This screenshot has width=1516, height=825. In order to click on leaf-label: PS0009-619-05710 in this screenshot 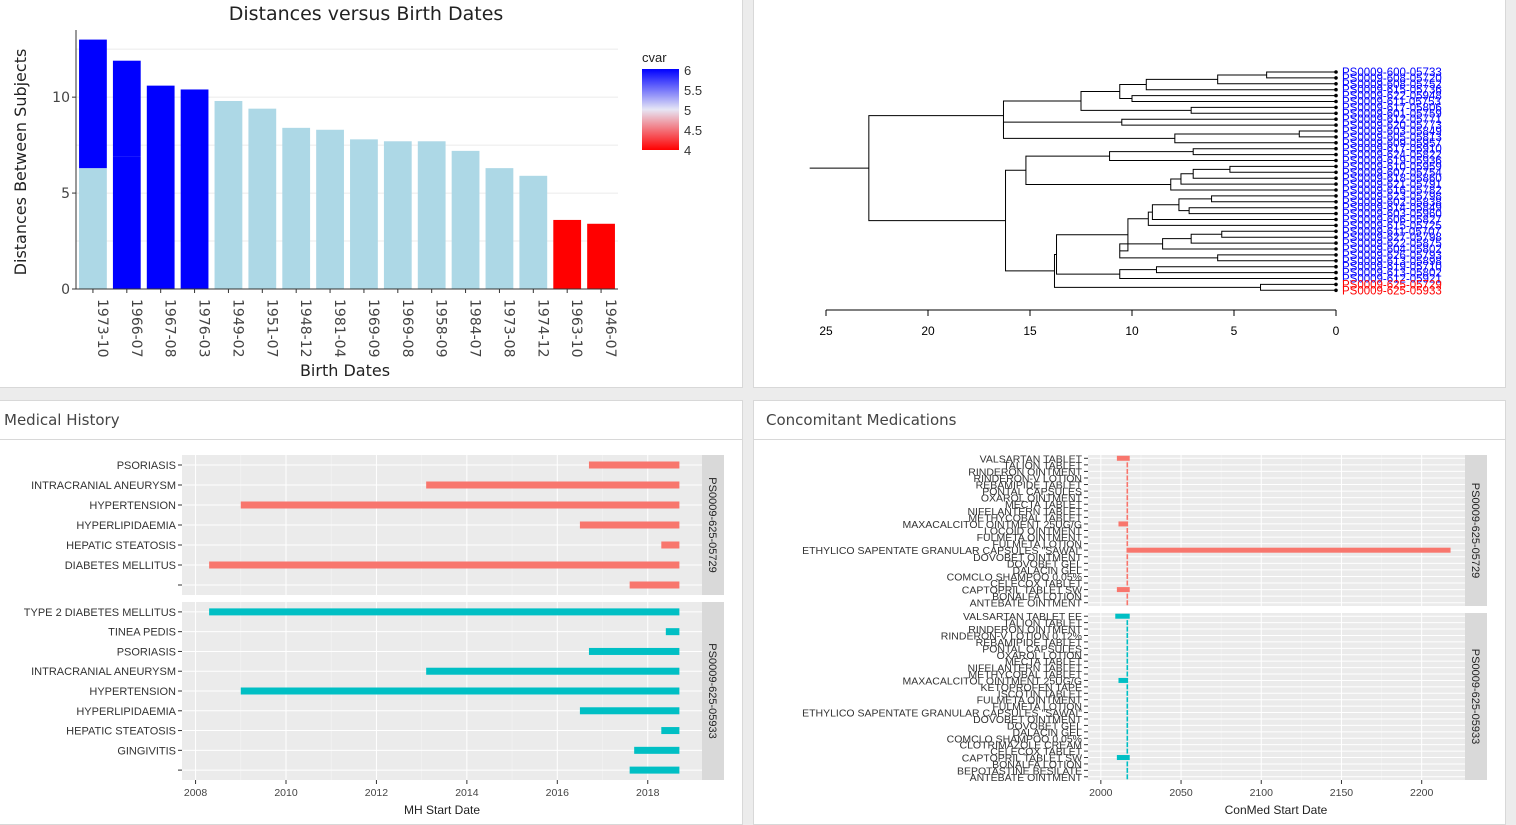, I will do `click(1392, 268)`.